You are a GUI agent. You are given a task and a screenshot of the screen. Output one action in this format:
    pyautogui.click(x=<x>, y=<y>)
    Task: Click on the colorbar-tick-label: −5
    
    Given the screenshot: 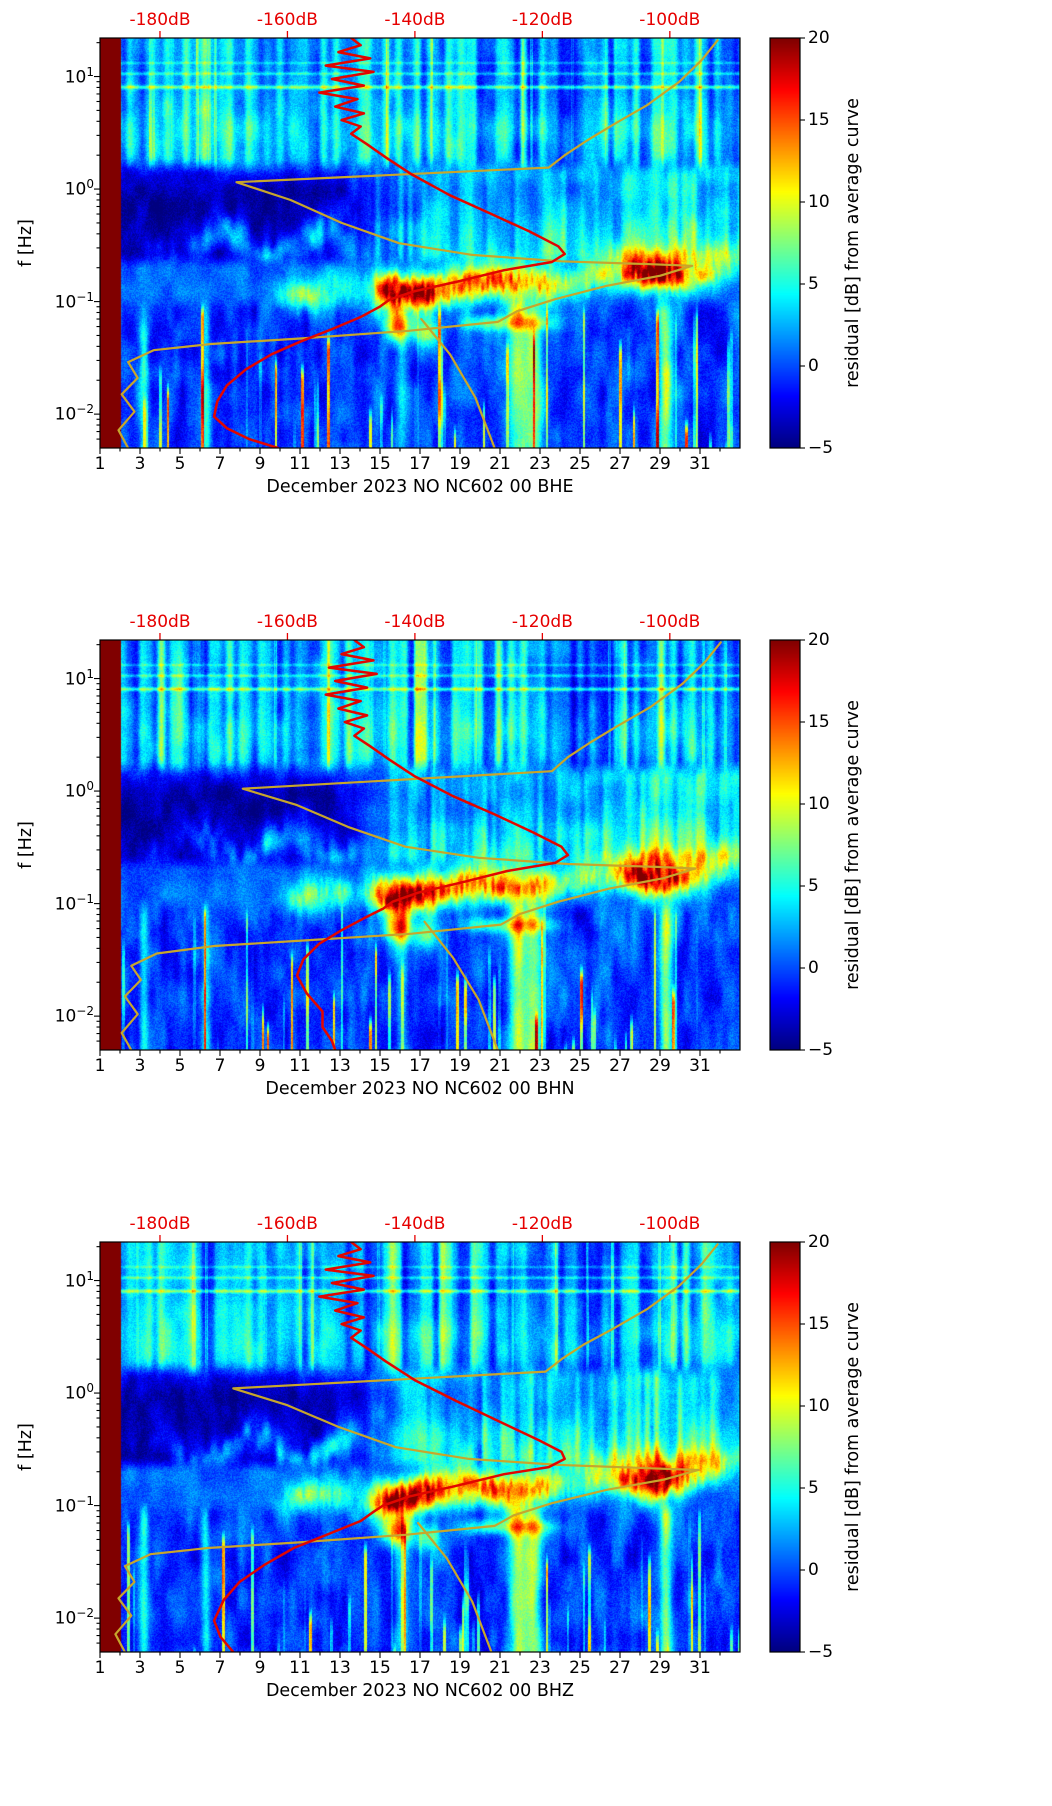 What is the action you would take?
    pyautogui.click(x=821, y=448)
    